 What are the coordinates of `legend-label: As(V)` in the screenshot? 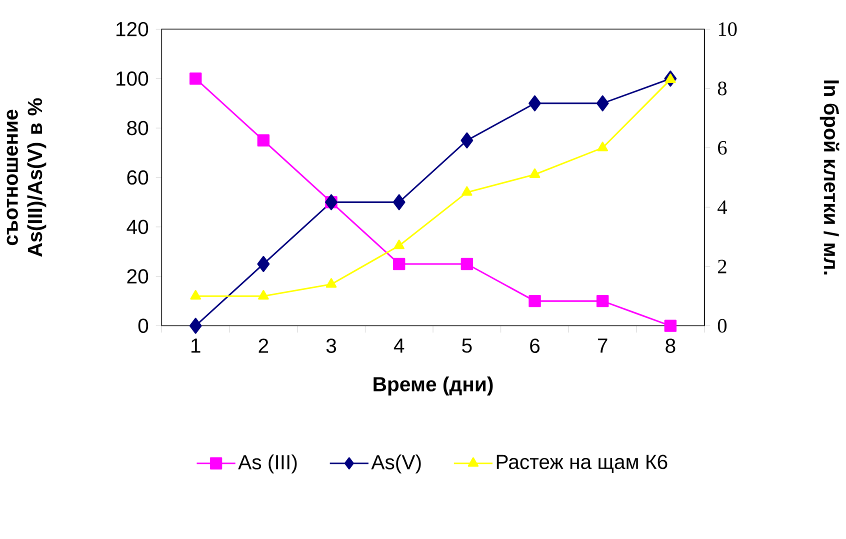 It's located at (396, 464).